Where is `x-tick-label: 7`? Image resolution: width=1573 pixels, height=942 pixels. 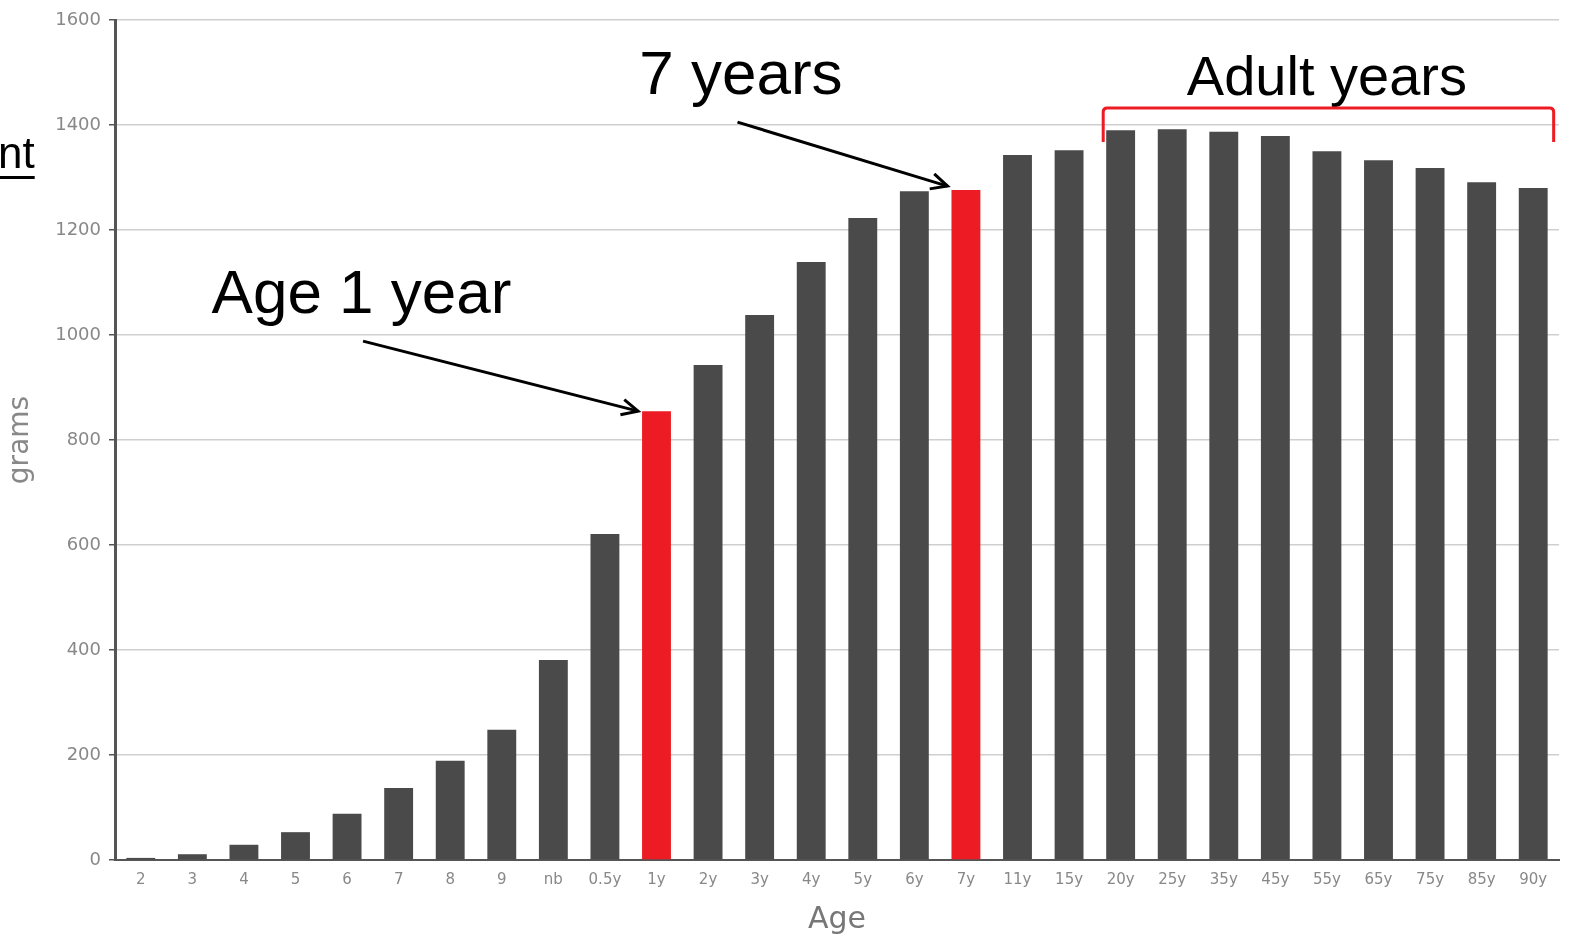 x-tick-label: 7 is located at coordinates (398, 878).